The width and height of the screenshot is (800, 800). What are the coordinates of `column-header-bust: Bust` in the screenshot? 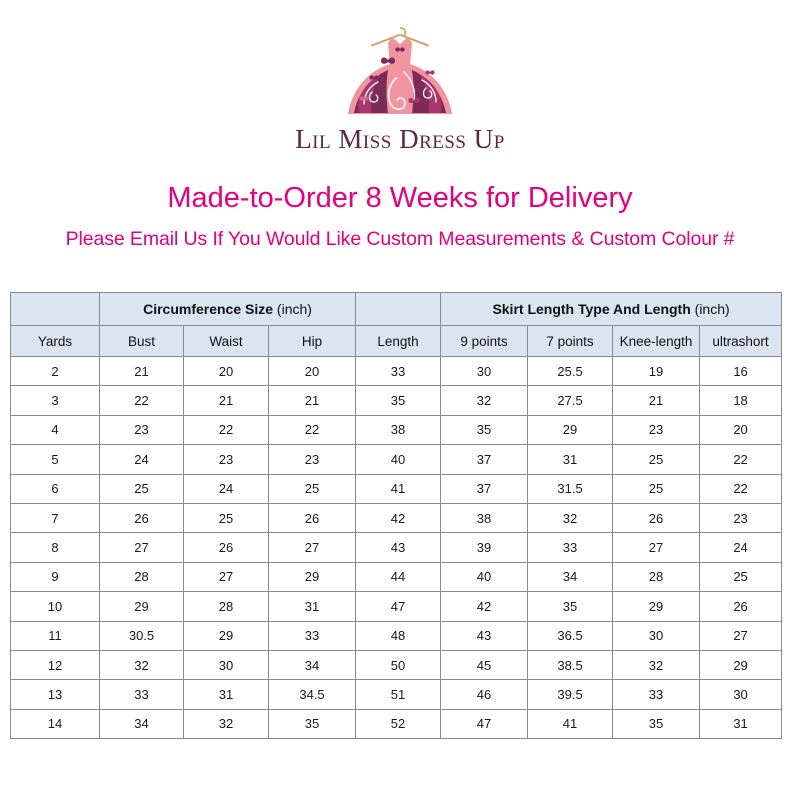 It's located at (141, 341).